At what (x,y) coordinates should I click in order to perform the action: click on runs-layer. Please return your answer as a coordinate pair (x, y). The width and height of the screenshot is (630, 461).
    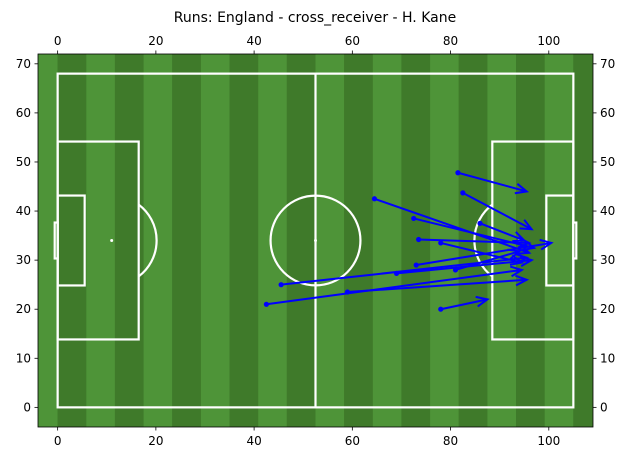
    Looking at the image, I should click on (408, 241).